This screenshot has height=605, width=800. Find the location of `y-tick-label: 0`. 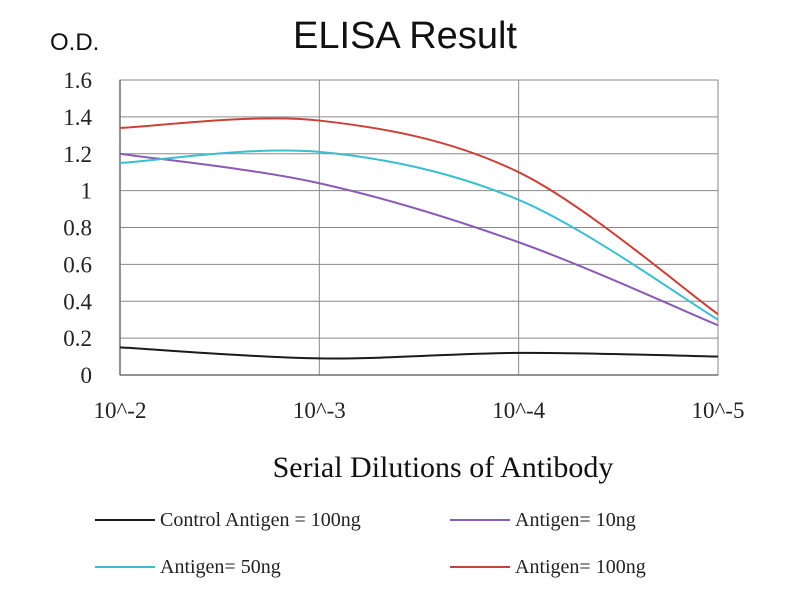

y-tick-label: 0 is located at coordinates (87, 375).